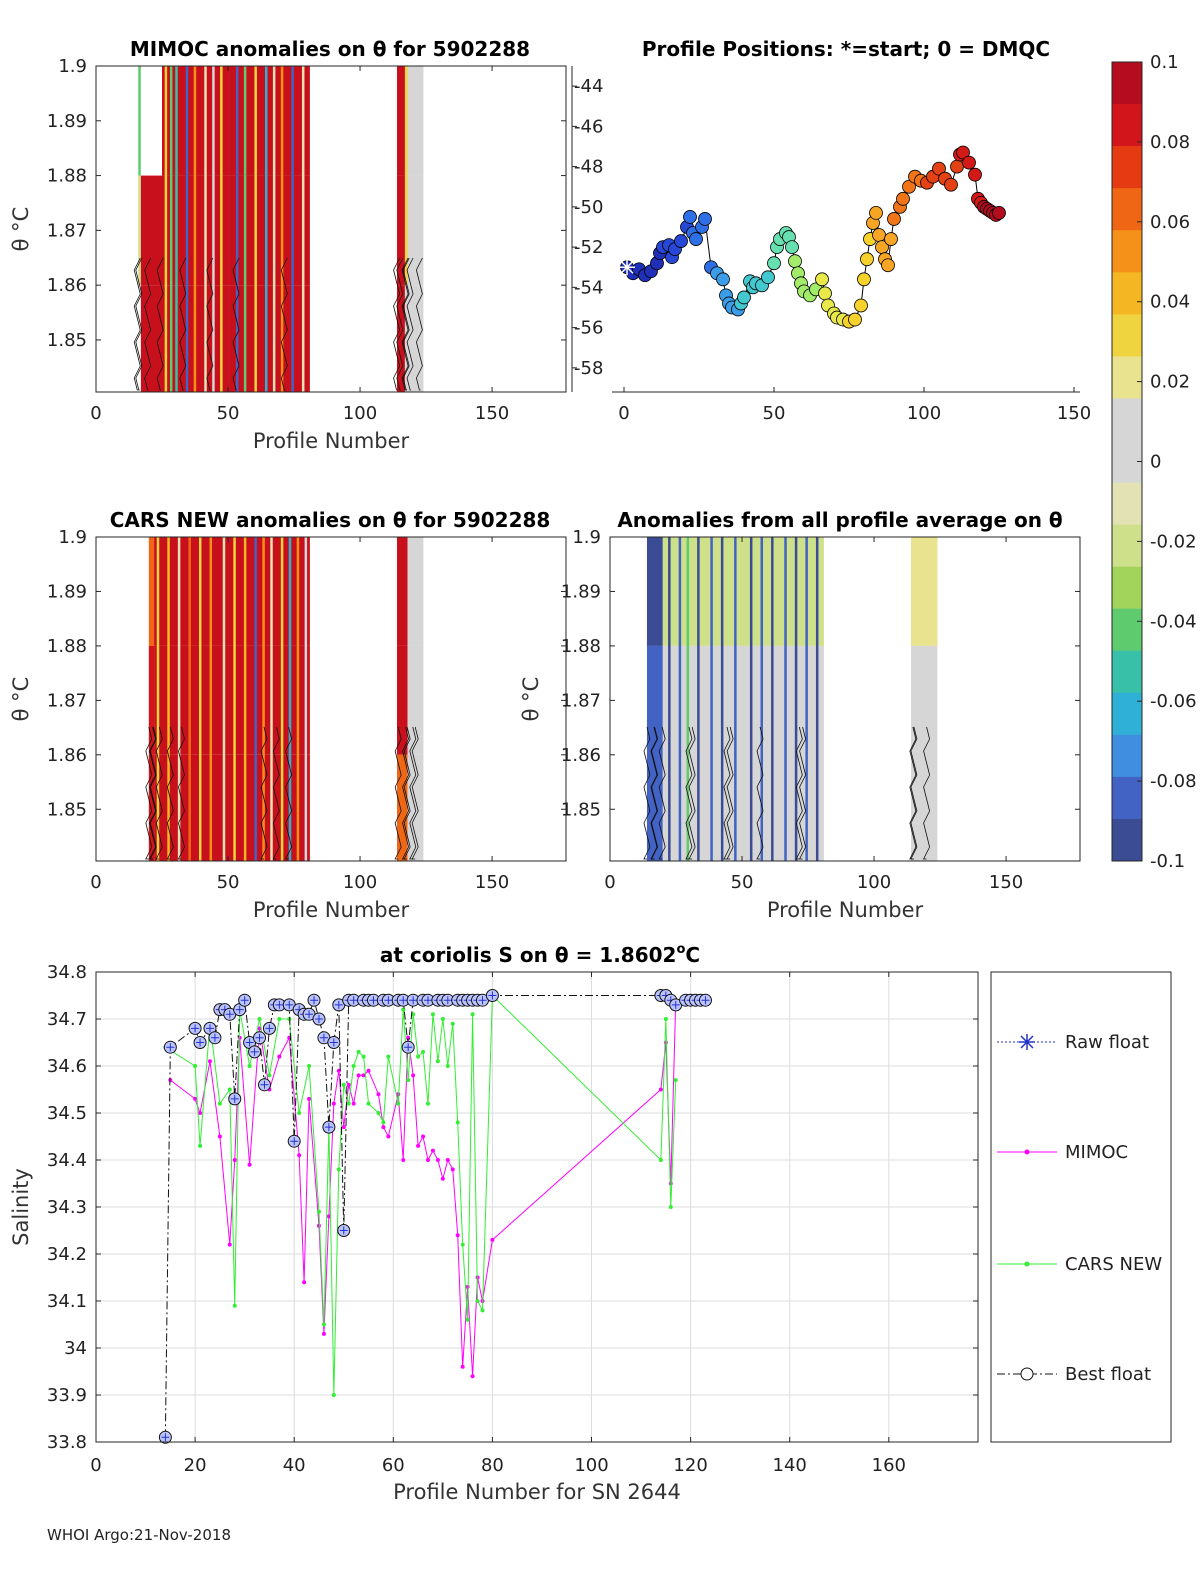 The width and height of the screenshot is (1200, 1575). I want to click on y-tick-label: 34.6, so click(67, 1066).